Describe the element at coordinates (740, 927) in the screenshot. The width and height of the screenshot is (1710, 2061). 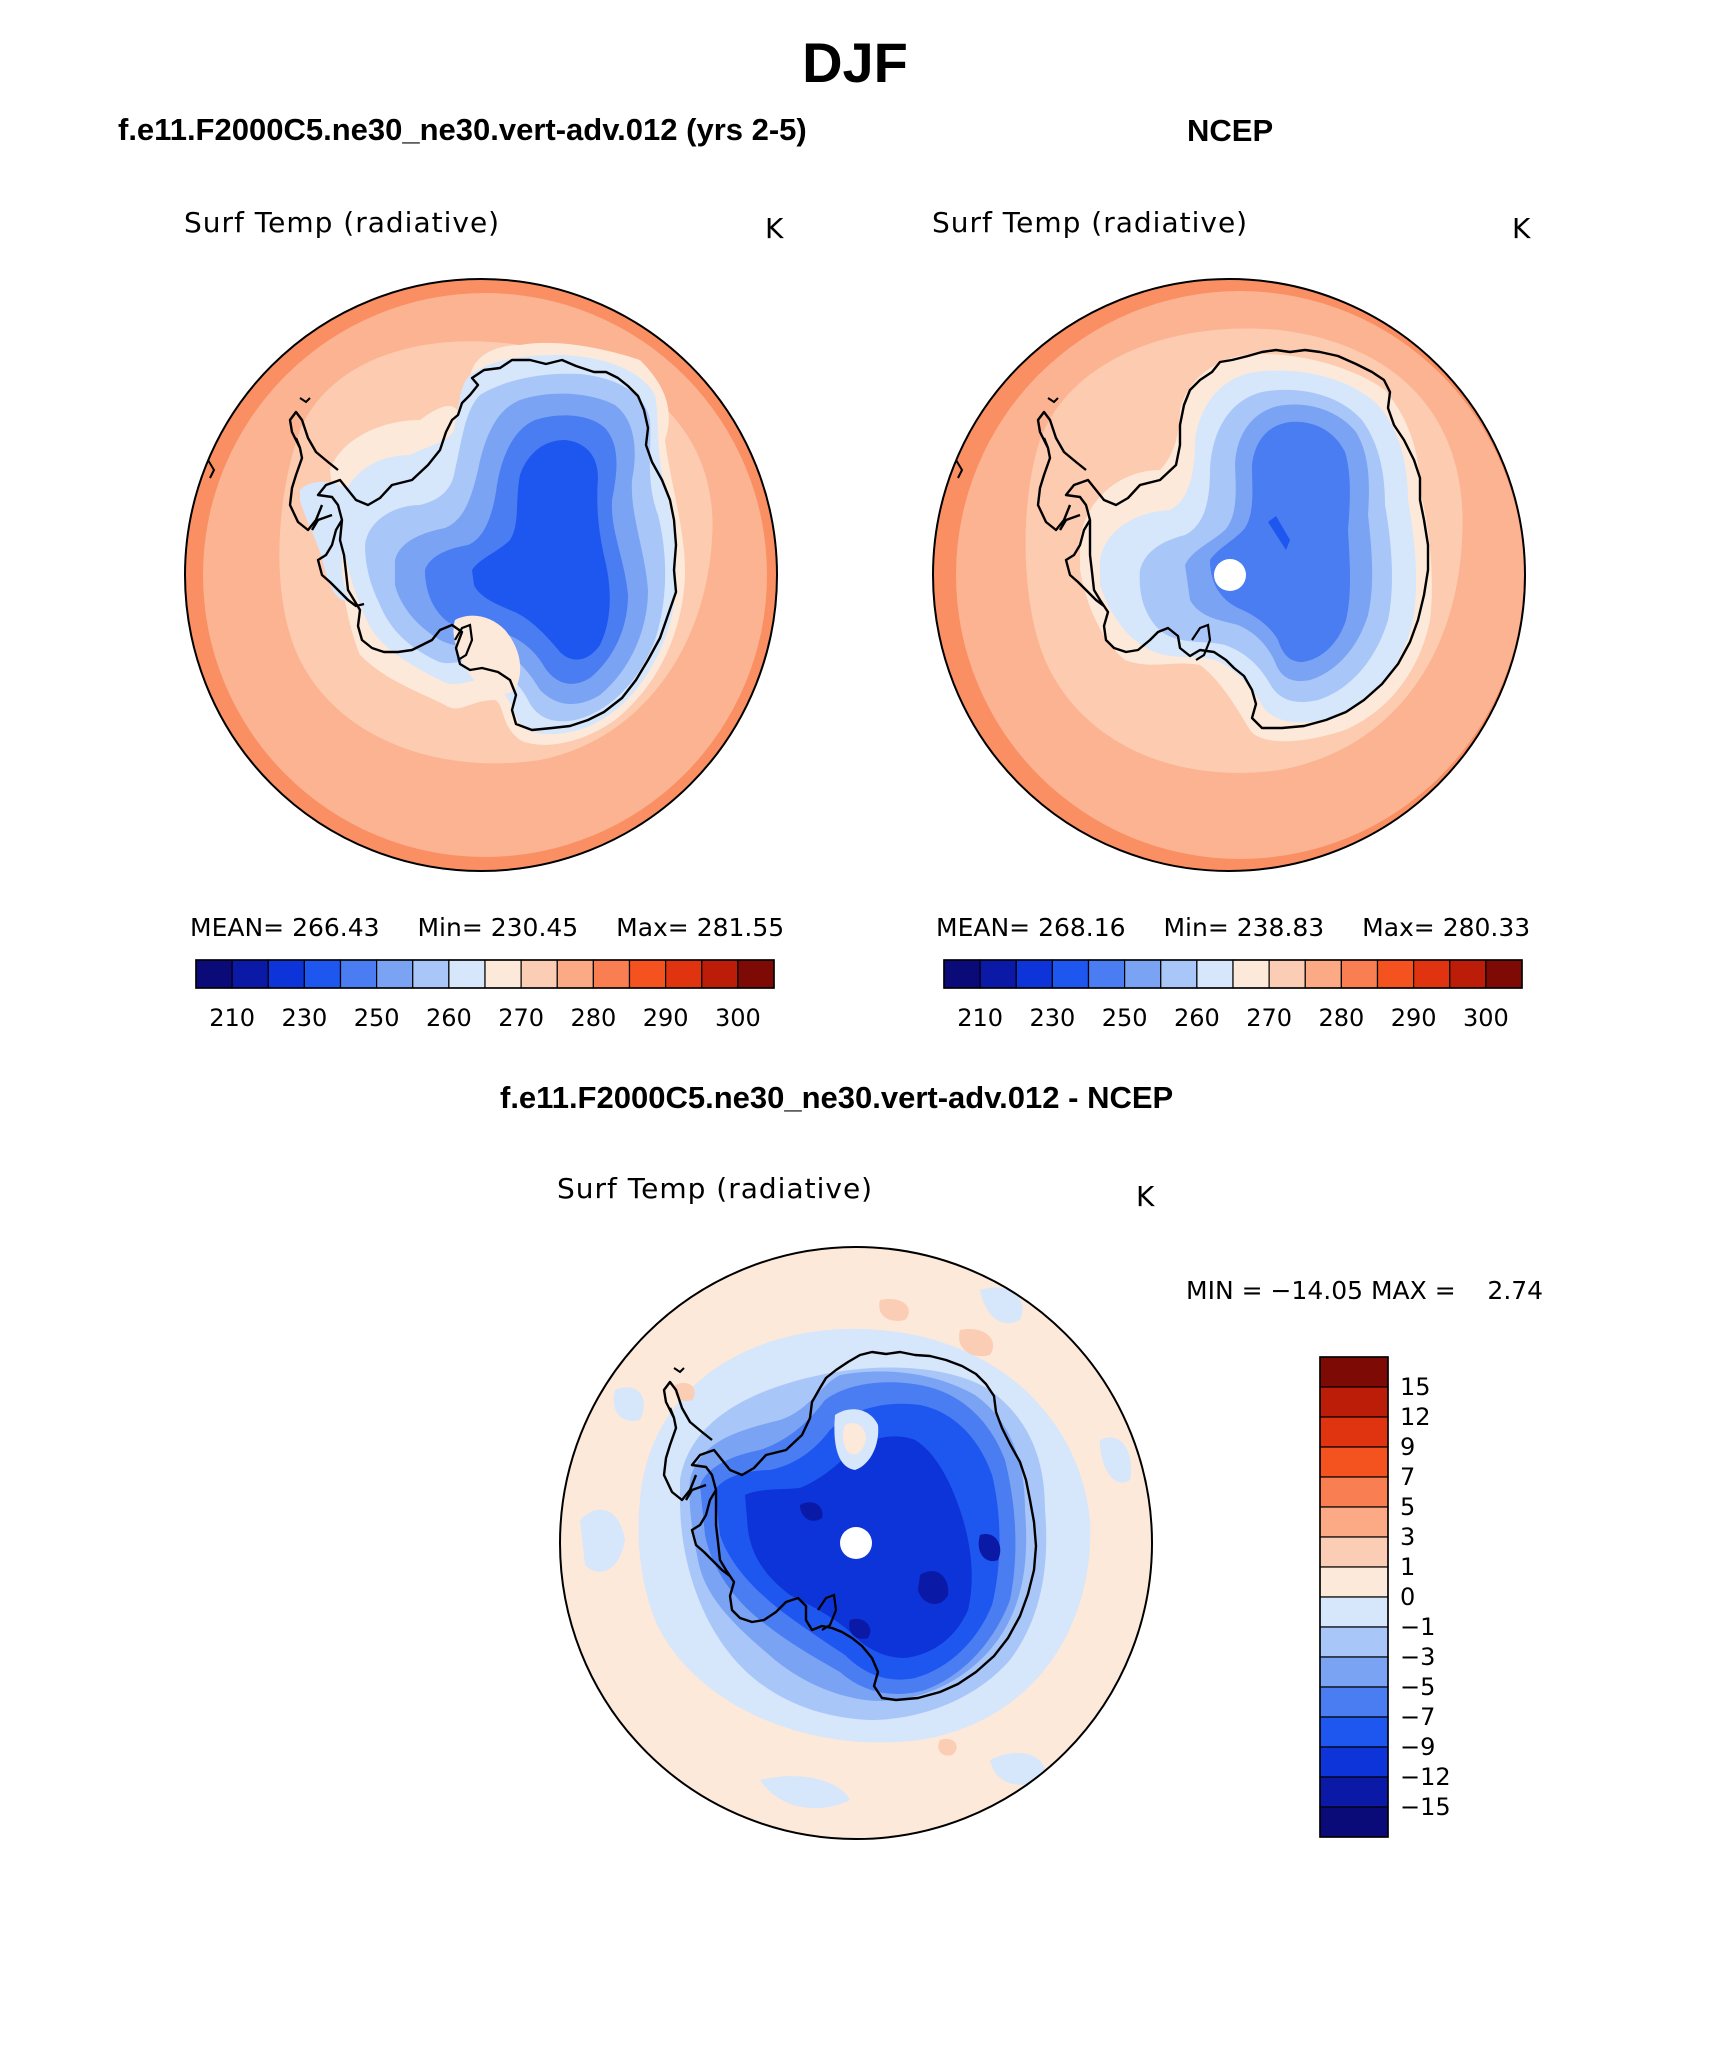
I see `model-max-value: 281.55` at that location.